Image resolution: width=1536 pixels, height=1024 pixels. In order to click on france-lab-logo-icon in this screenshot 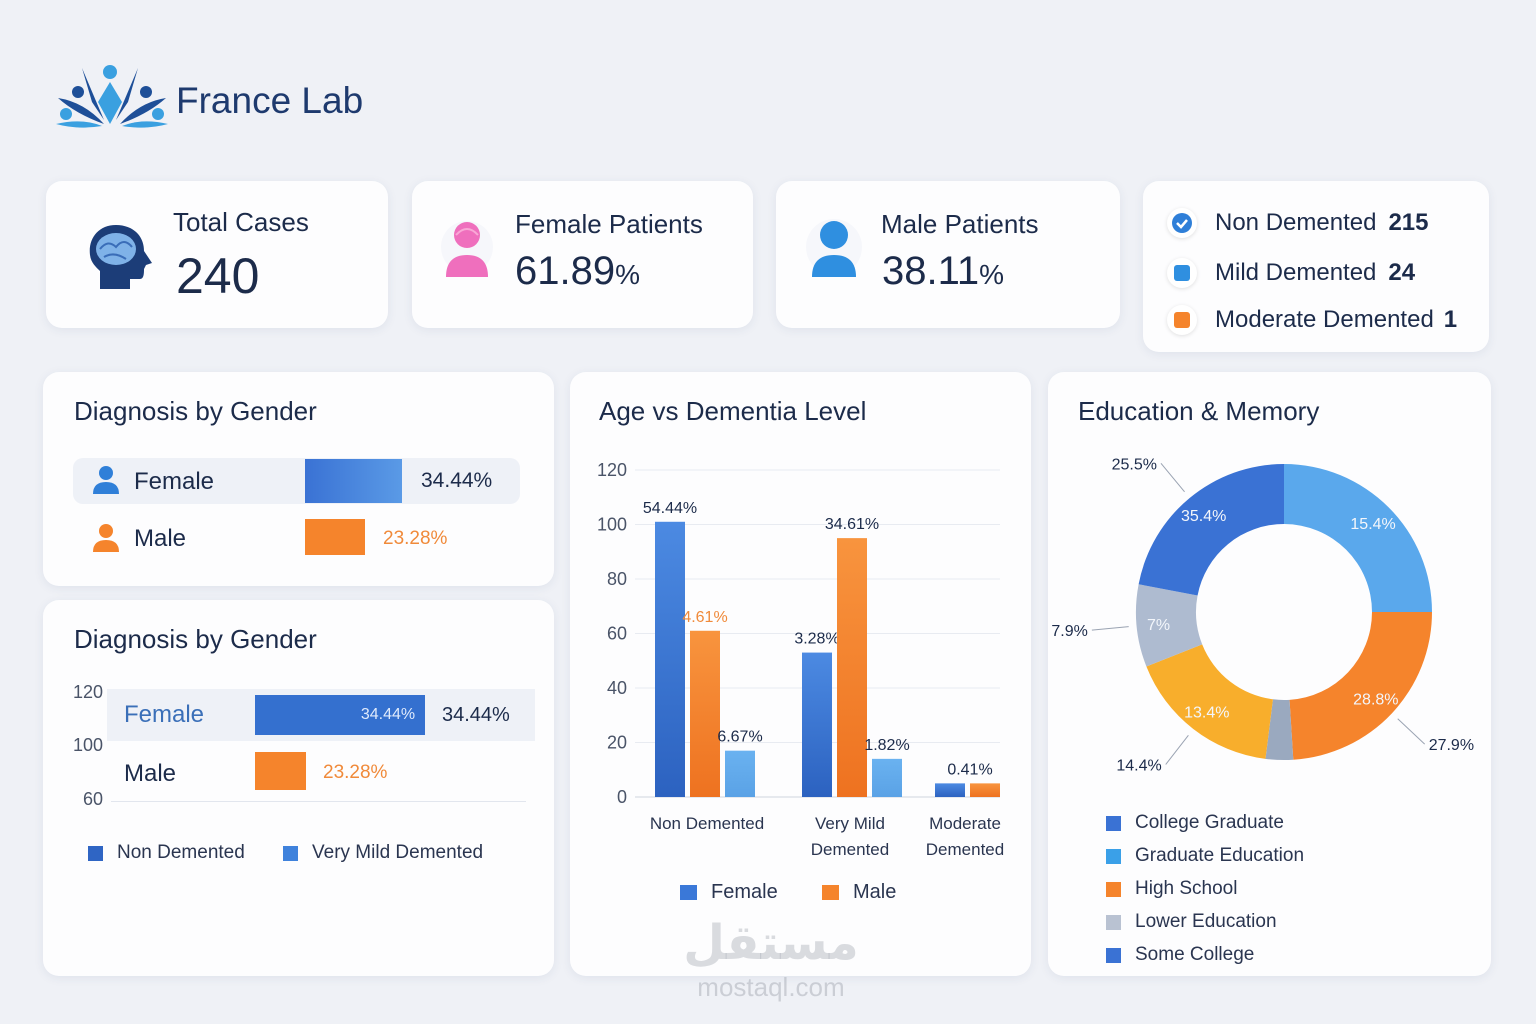, I will do `click(112, 96)`.